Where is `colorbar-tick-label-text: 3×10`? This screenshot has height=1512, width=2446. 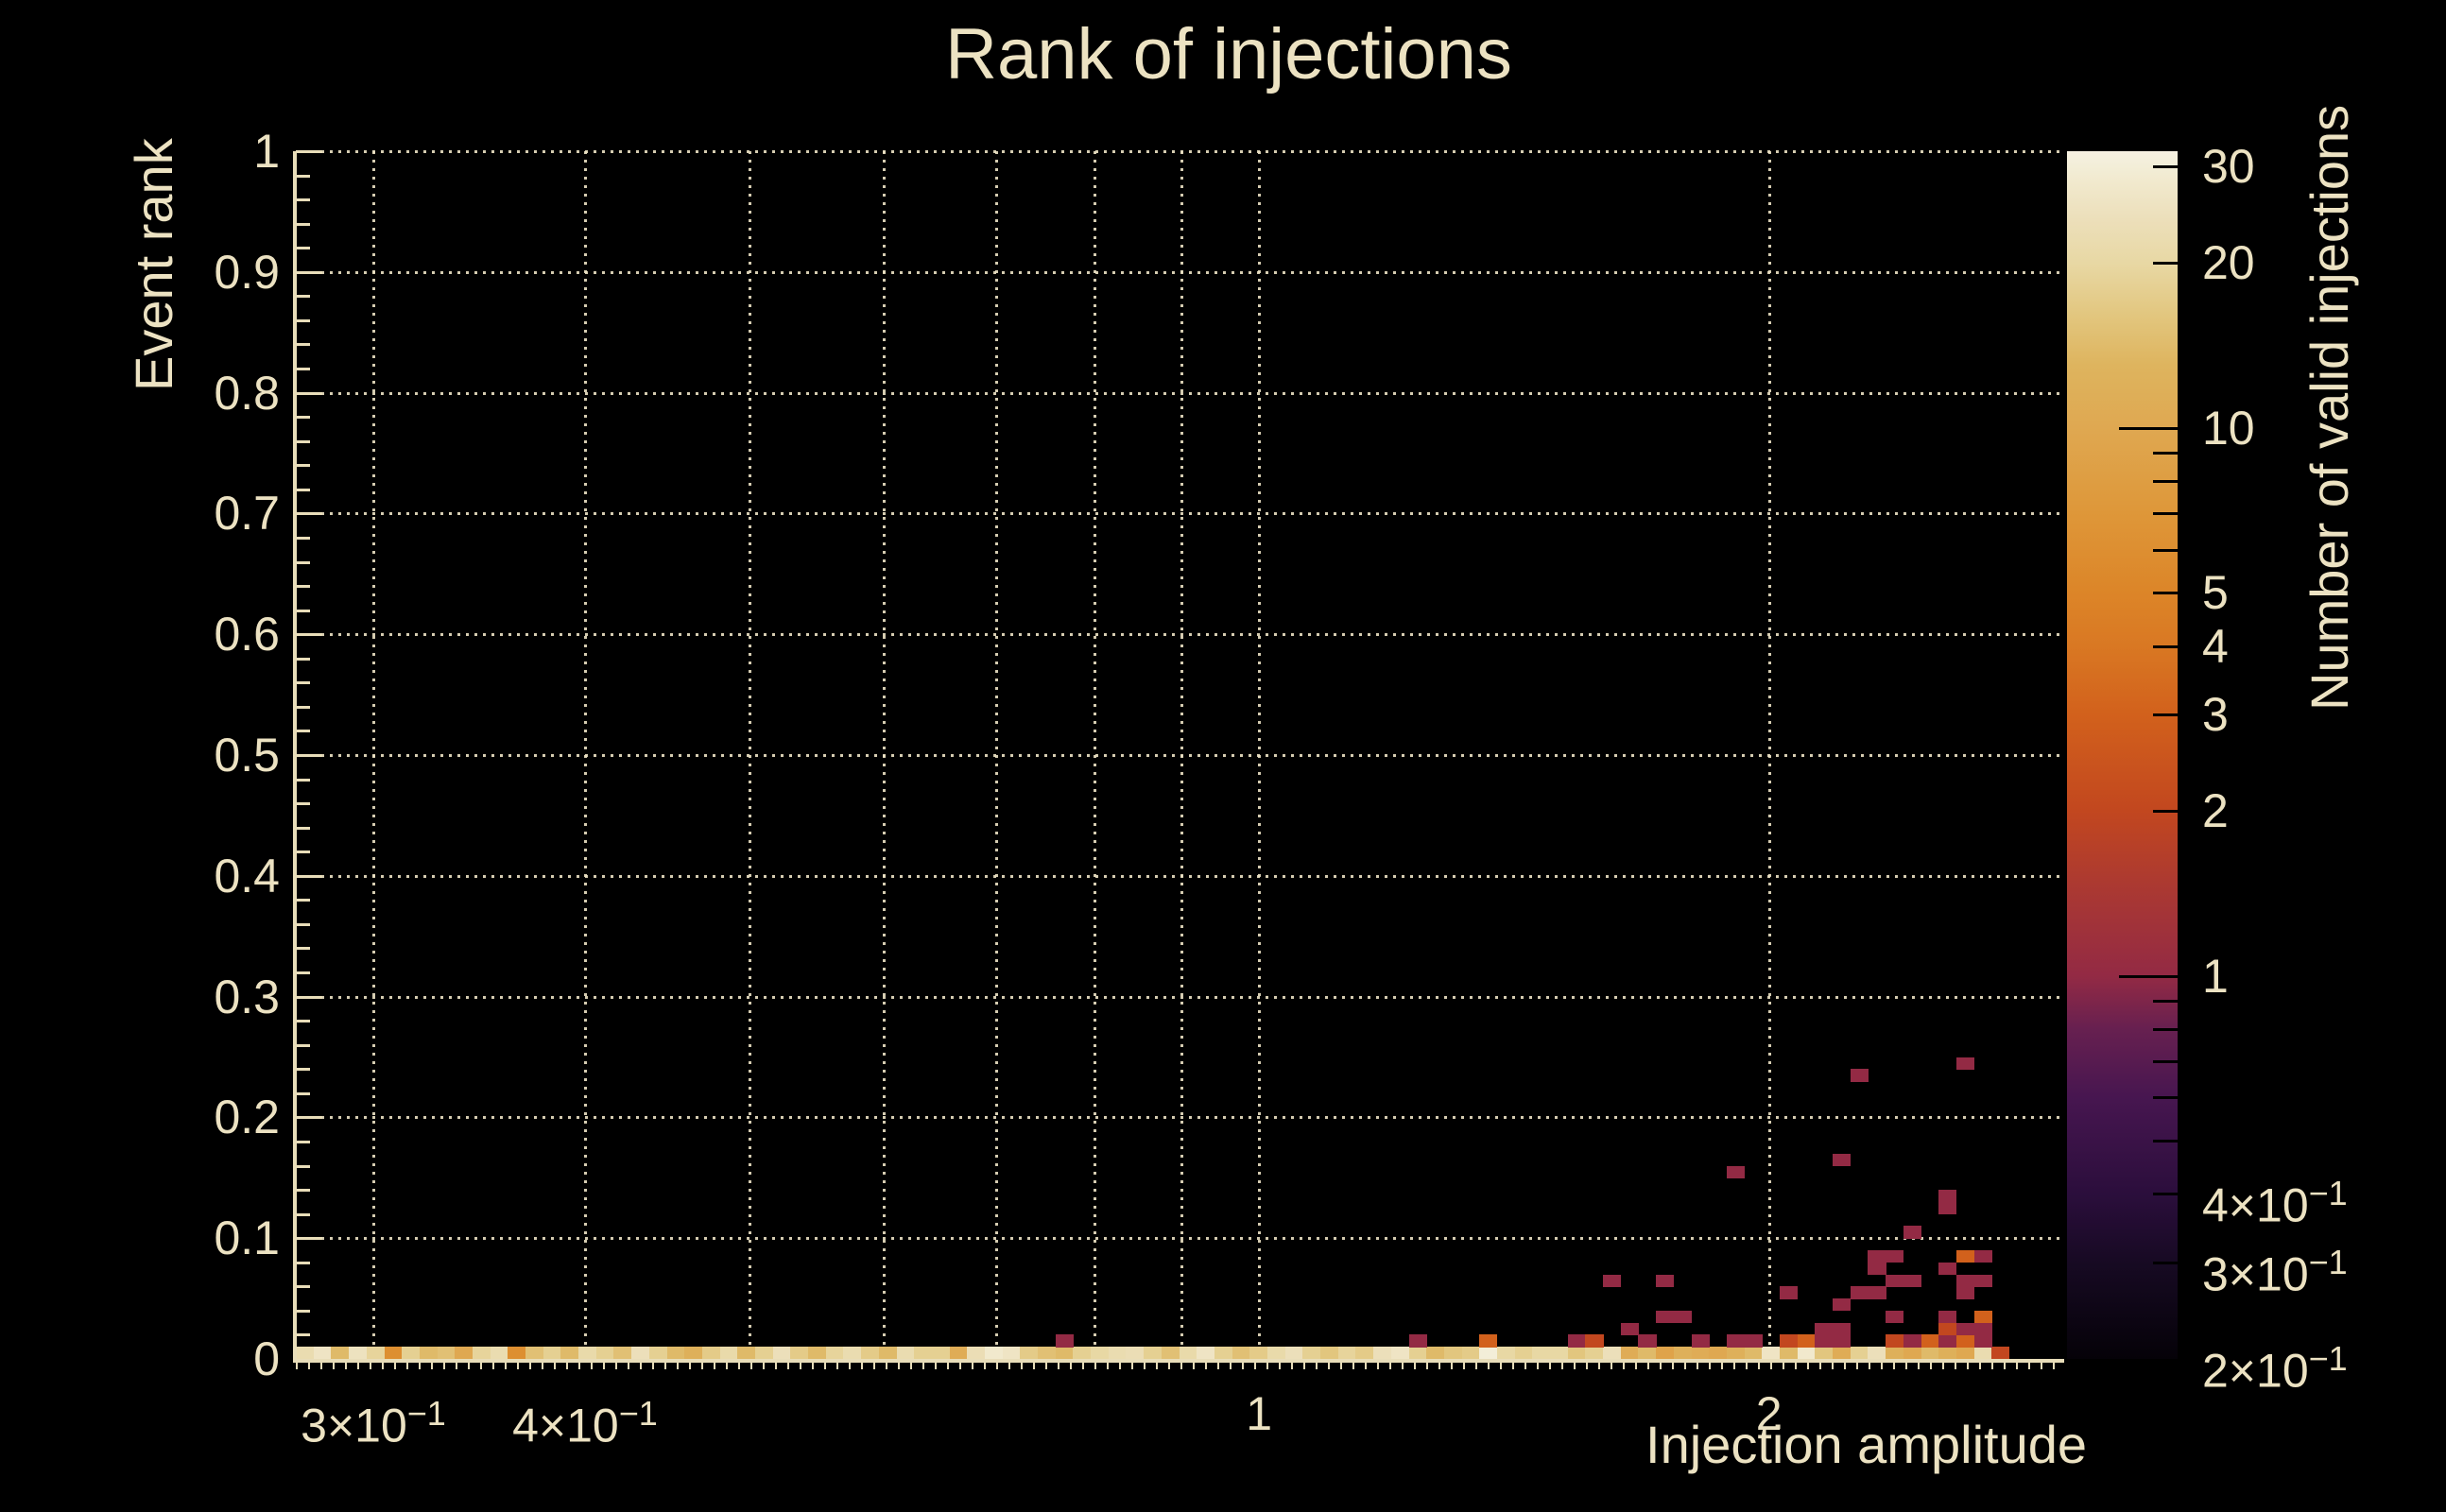
colorbar-tick-label-text: 3×10 is located at coordinates (2255, 1274).